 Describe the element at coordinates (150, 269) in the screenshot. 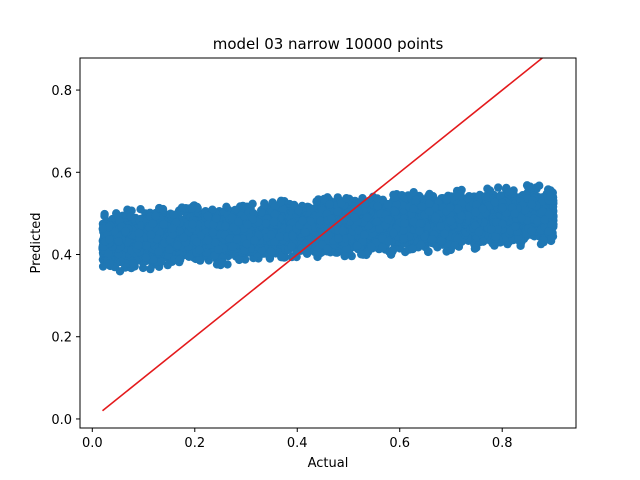

I see `scatter-point` at that location.